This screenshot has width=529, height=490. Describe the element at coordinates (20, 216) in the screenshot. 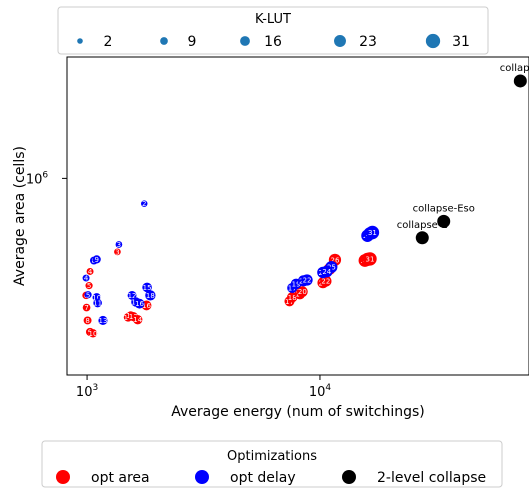

I see `y-axis-label: Average area (cells)` at that location.